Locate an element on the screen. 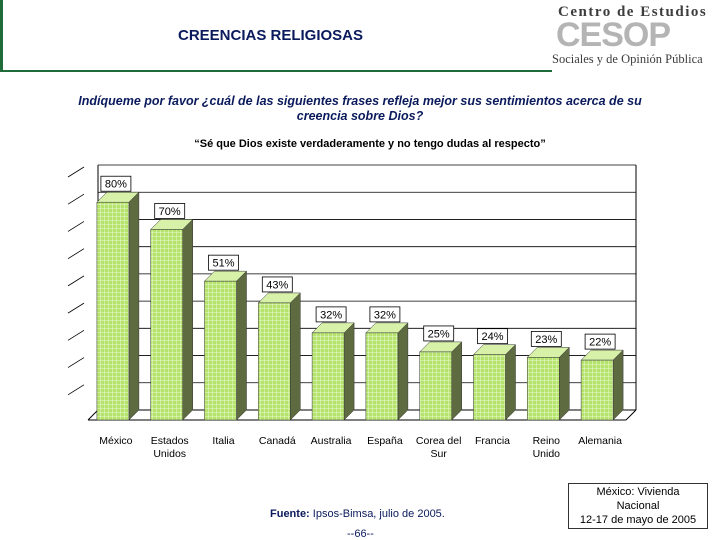 This screenshot has width=720, height=540. header-vertical-rule is located at coordinates (1, 36).